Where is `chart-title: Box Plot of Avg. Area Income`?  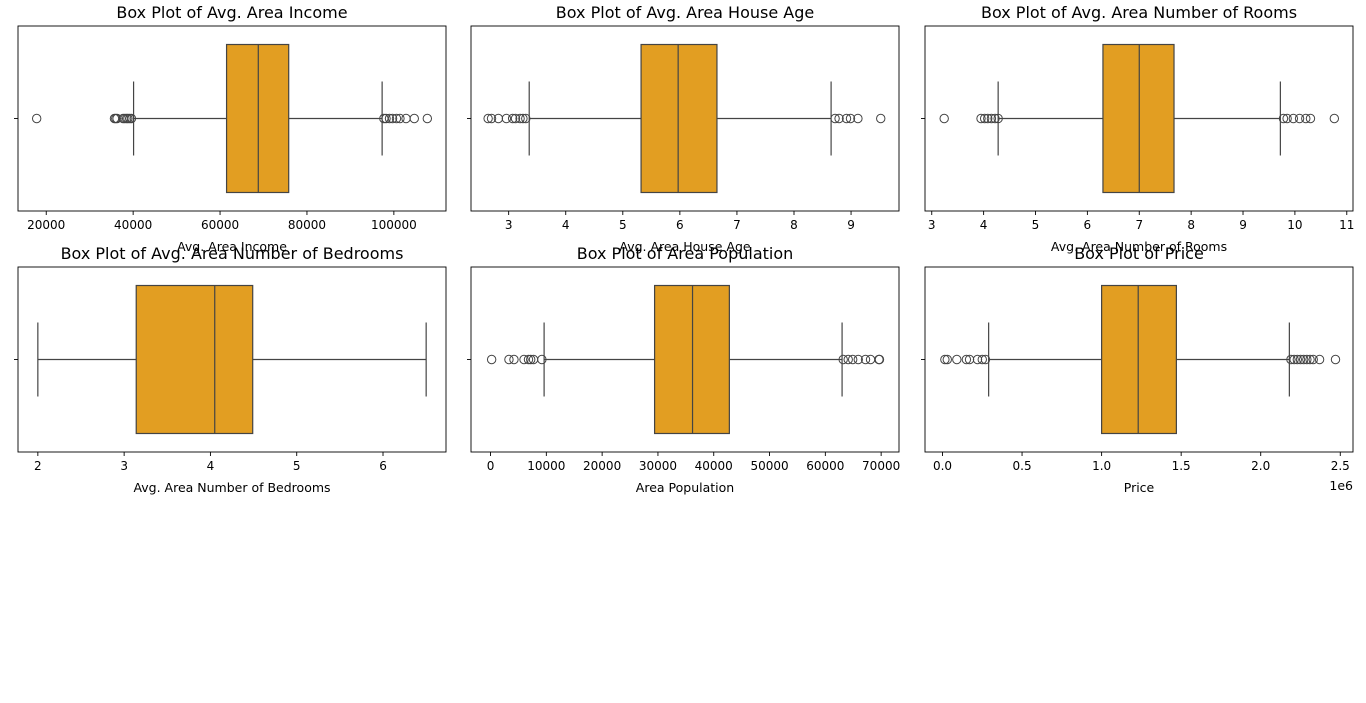 chart-title: Box Plot of Avg. Area Income is located at coordinates (231, 12).